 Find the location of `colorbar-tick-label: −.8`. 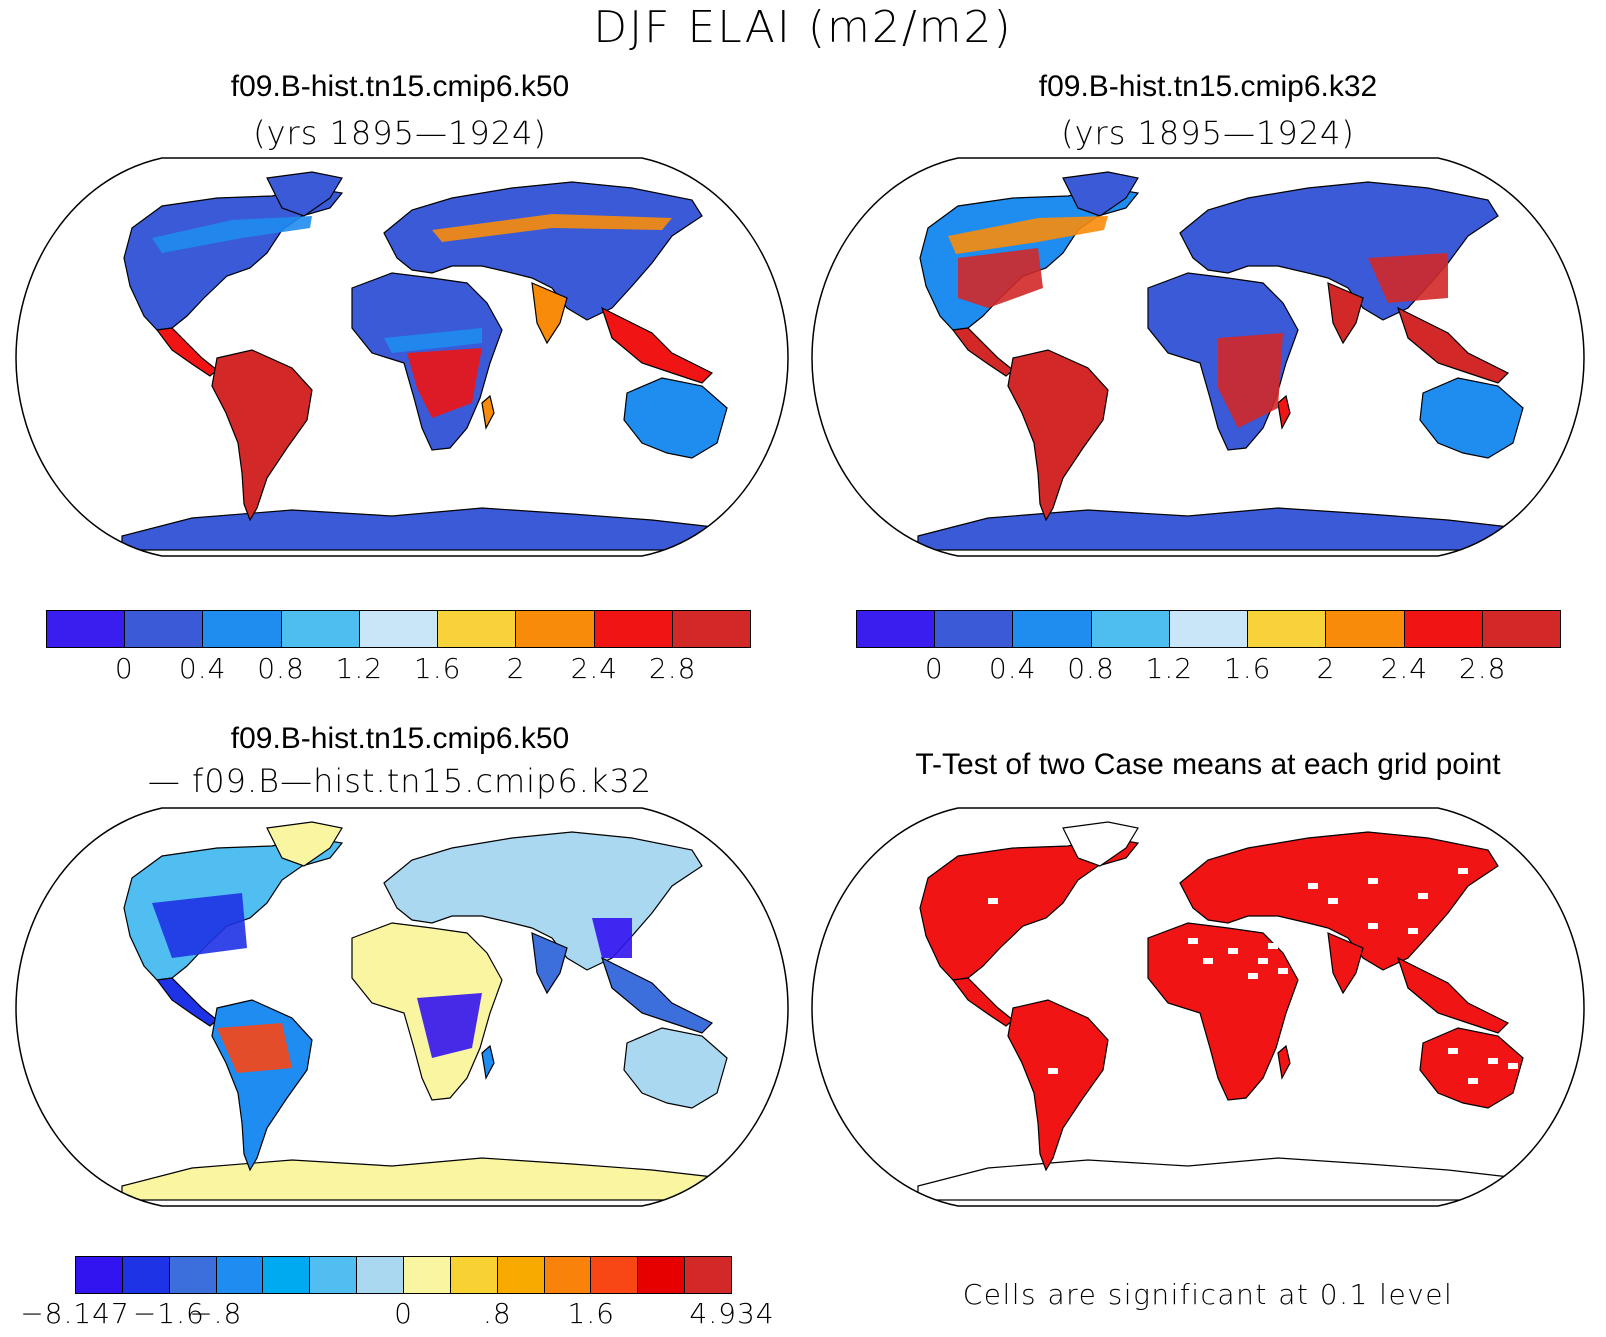

colorbar-tick-label: −.8 is located at coordinates (216, 1313).